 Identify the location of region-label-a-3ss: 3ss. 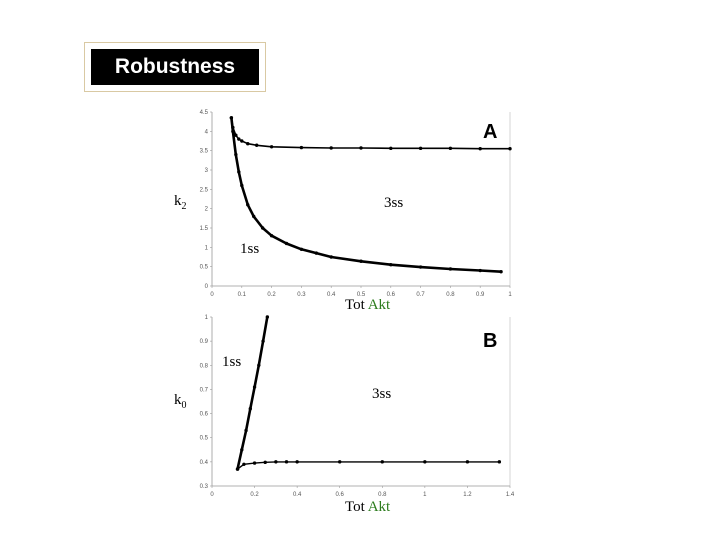
(394, 203).